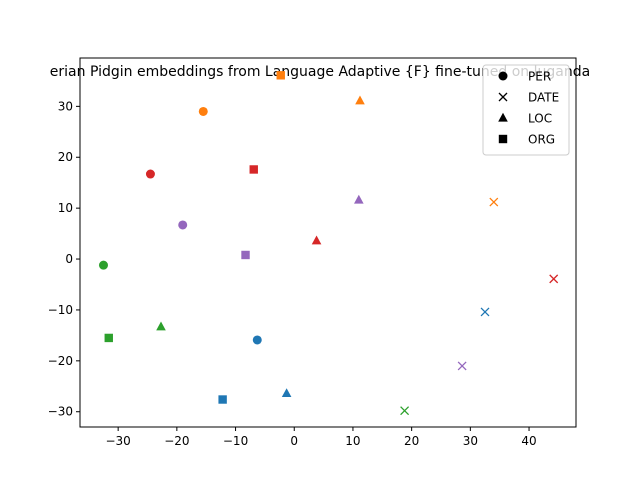 The height and width of the screenshot is (480, 640). I want to click on y-axis: −30 −20 −10 0 10 20 30, so click(64, 259).